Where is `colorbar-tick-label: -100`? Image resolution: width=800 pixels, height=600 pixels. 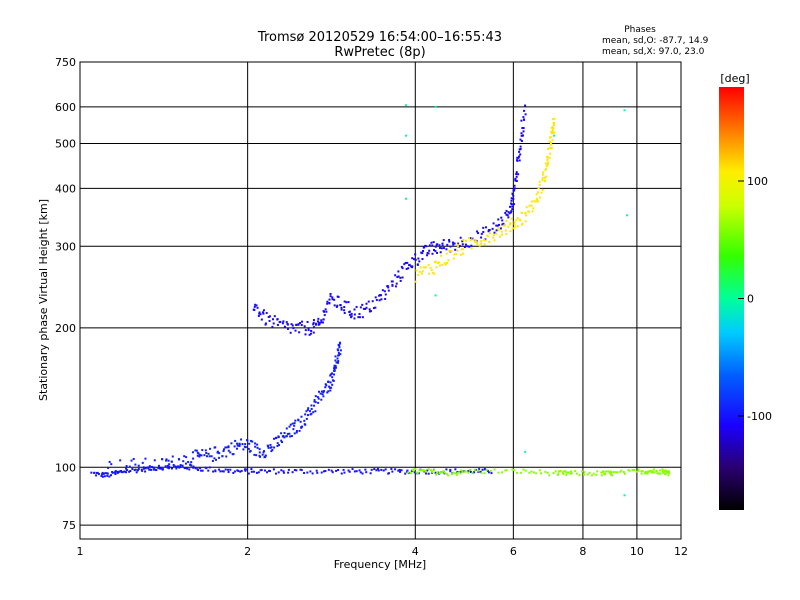 colorbar-tick-label: -100 is located at coordinates (759, 416).